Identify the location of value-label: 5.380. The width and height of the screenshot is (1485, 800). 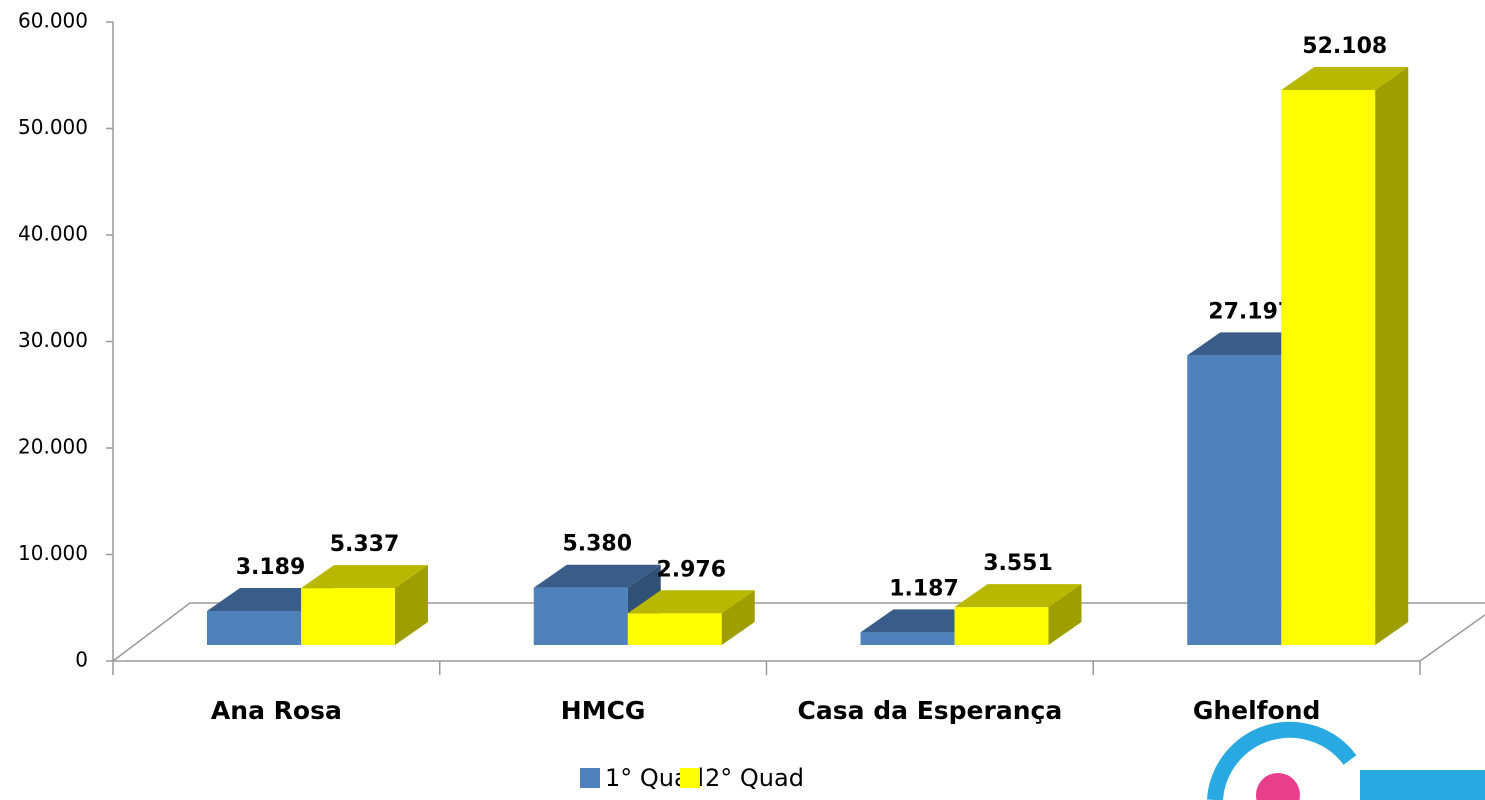
(597, 544).